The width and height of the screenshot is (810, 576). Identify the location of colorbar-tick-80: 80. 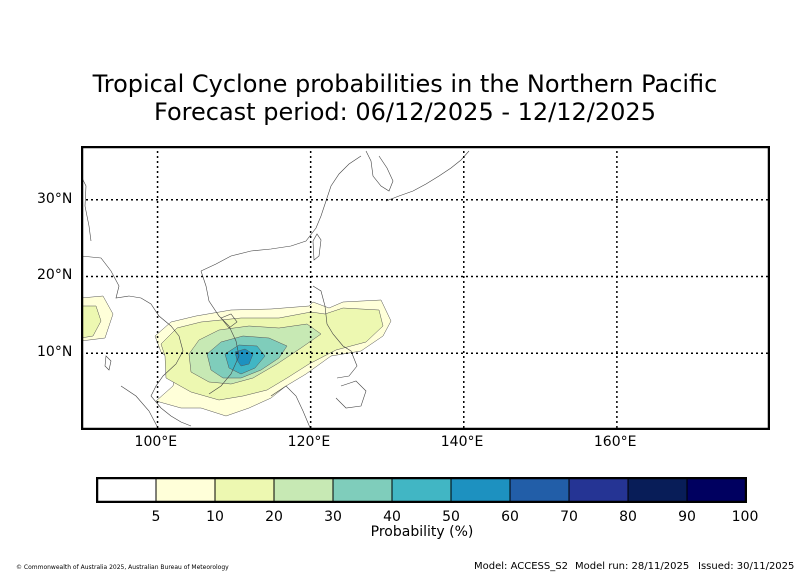
(628, 517).